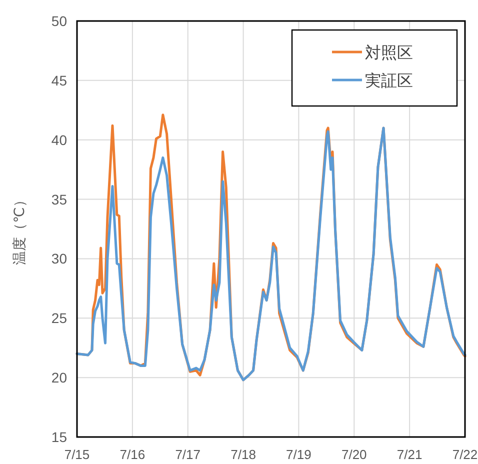 The image size is (478, 464). Describe the element at coordinates (243, 454) in the screenshot. I see `x-tick-label: 7/18` at that location.